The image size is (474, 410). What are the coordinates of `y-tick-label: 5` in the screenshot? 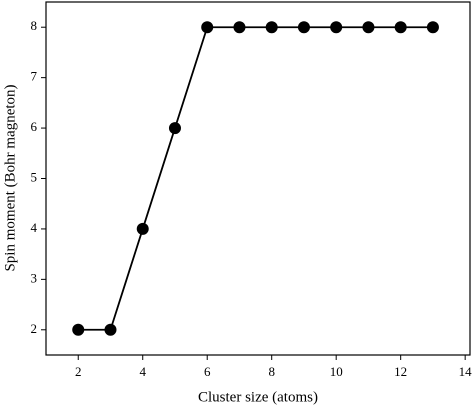 It's located at (34, 176).